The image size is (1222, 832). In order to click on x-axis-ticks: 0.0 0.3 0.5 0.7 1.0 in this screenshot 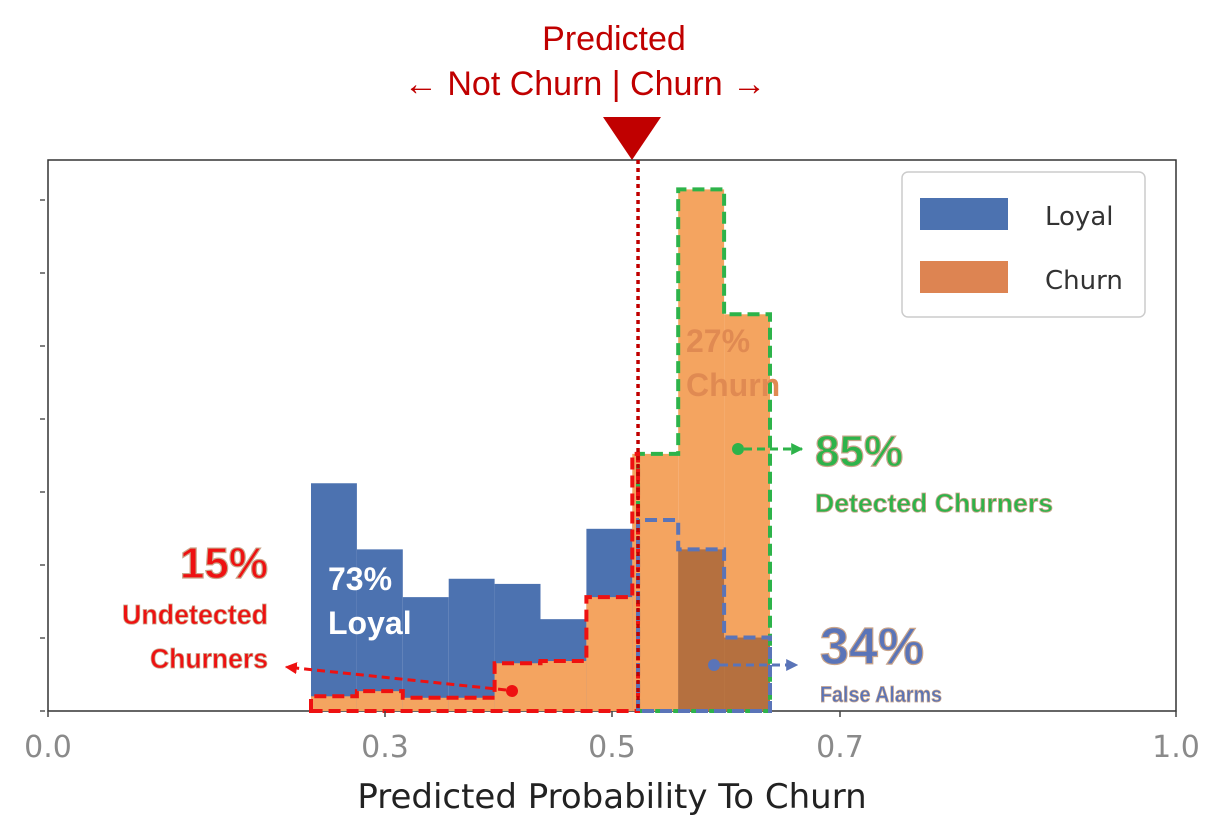, I will do `click(612, 738)`.